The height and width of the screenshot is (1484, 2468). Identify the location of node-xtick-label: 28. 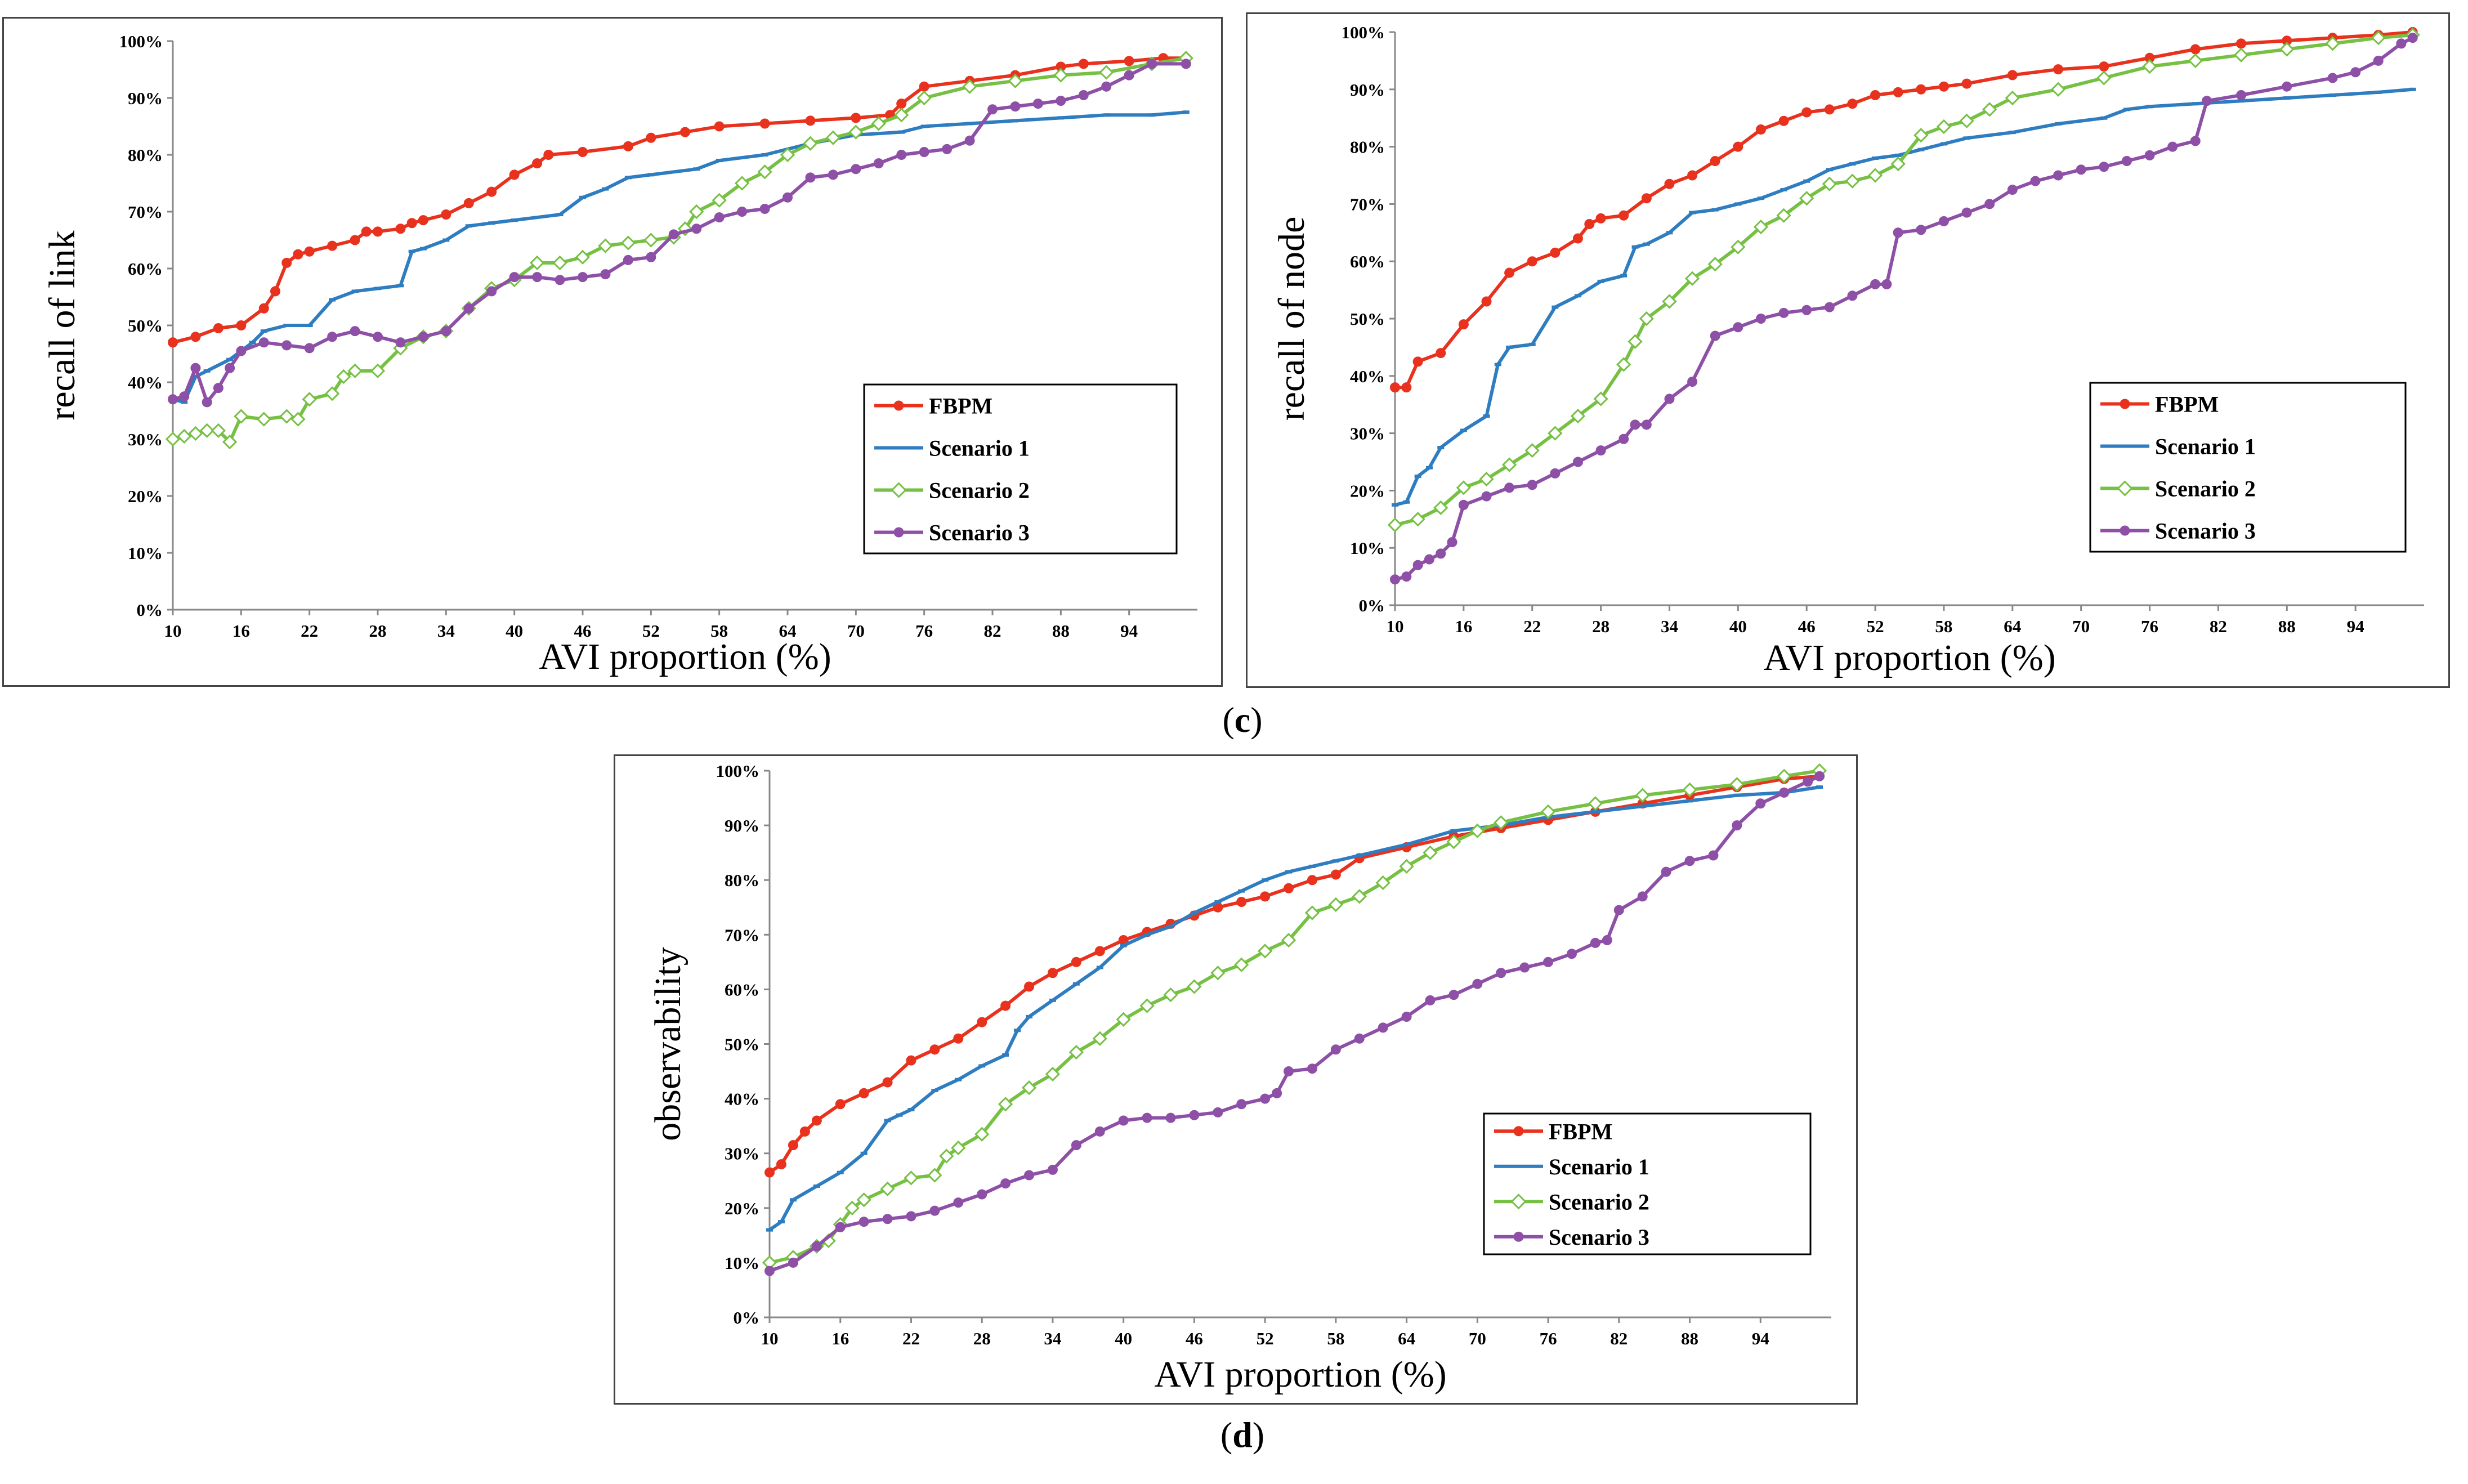
(1600, 626).